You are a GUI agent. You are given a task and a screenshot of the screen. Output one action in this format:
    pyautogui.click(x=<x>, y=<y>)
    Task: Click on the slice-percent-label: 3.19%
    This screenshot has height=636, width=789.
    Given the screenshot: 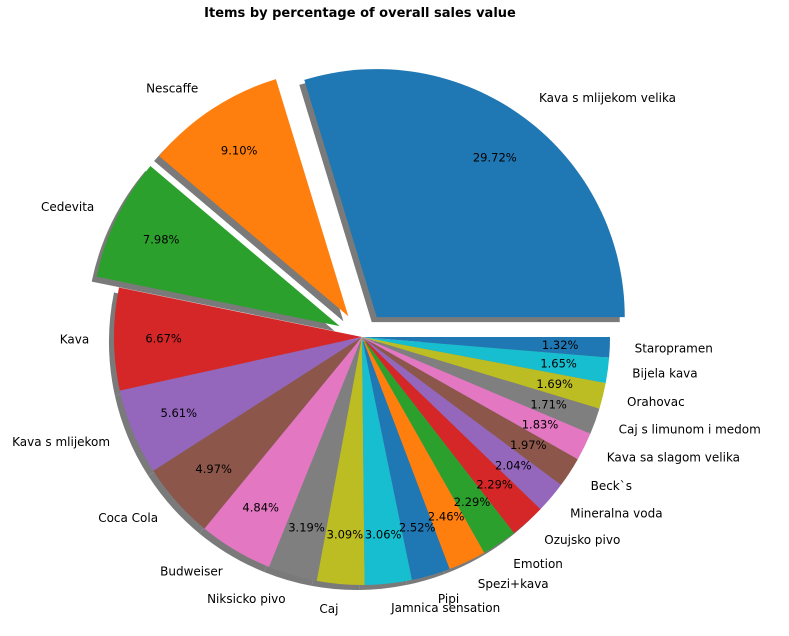 What is the action you would take?
    pyautogui.click(x=306, y=528)
    